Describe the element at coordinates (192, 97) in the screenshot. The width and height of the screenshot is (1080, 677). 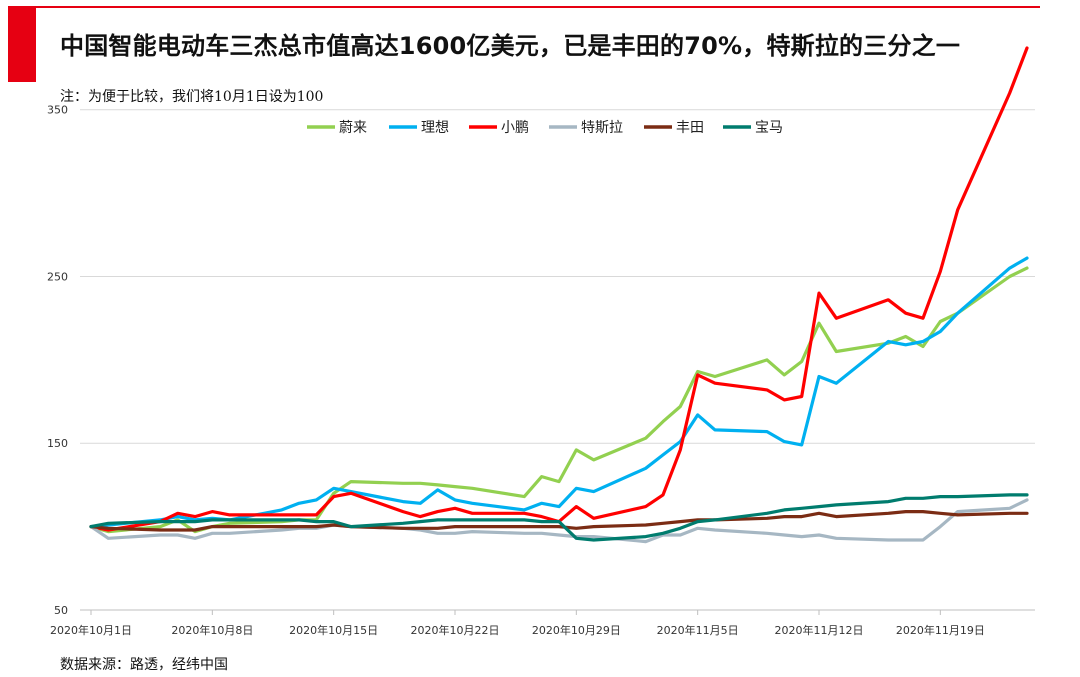
I see `chart-note: 注：为便于比较，我们将10月1日设为100` at that location.